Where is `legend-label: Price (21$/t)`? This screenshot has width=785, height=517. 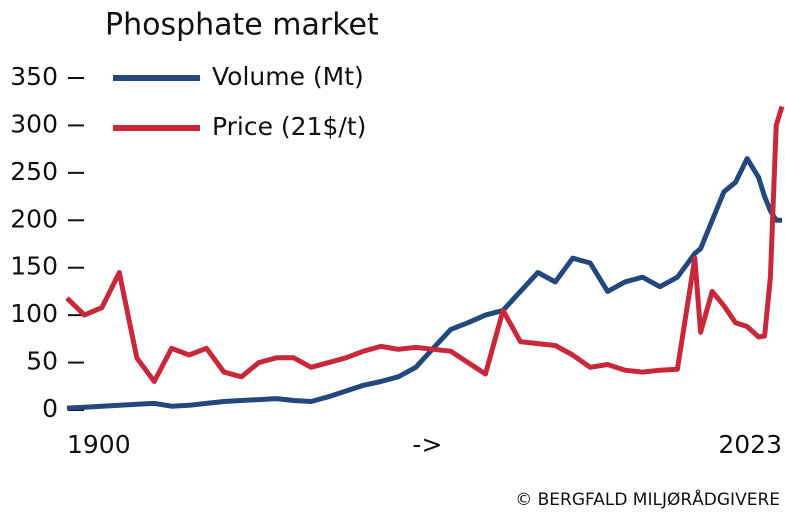 legend-label: Price (21$/t) is located at coordinates (289, 126).